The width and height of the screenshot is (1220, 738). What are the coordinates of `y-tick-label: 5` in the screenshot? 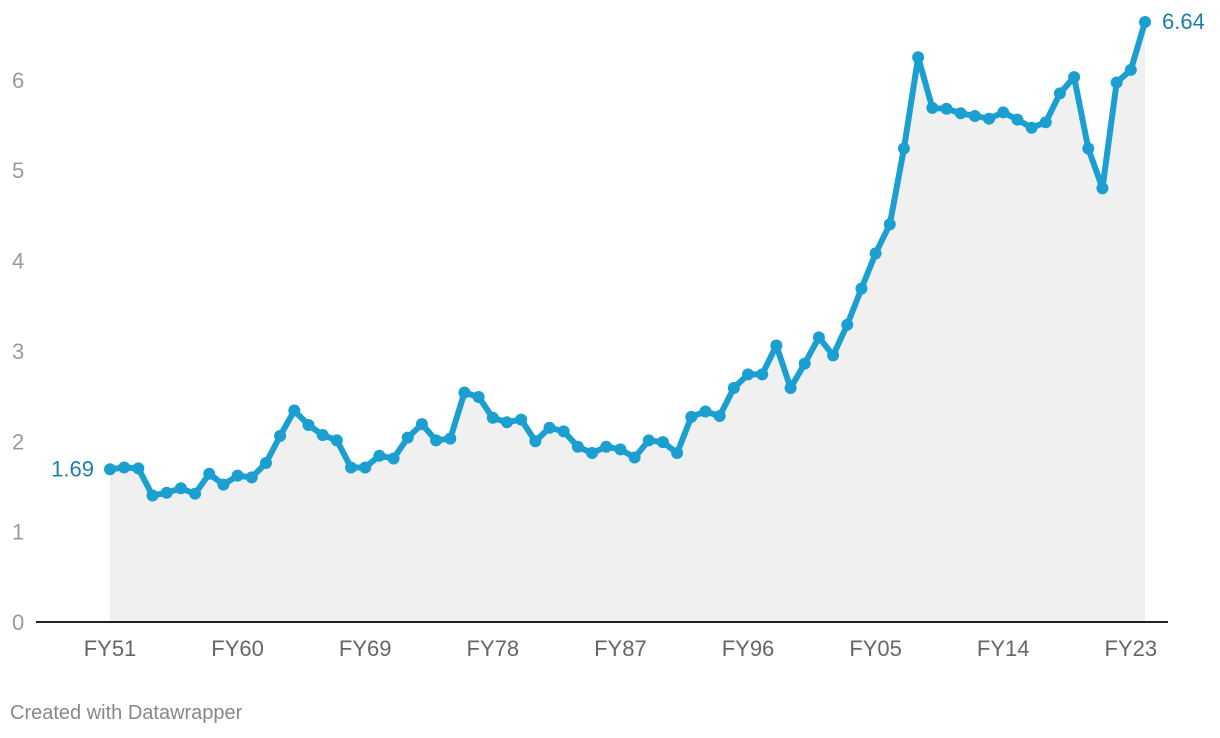 It's located at (18, 170).